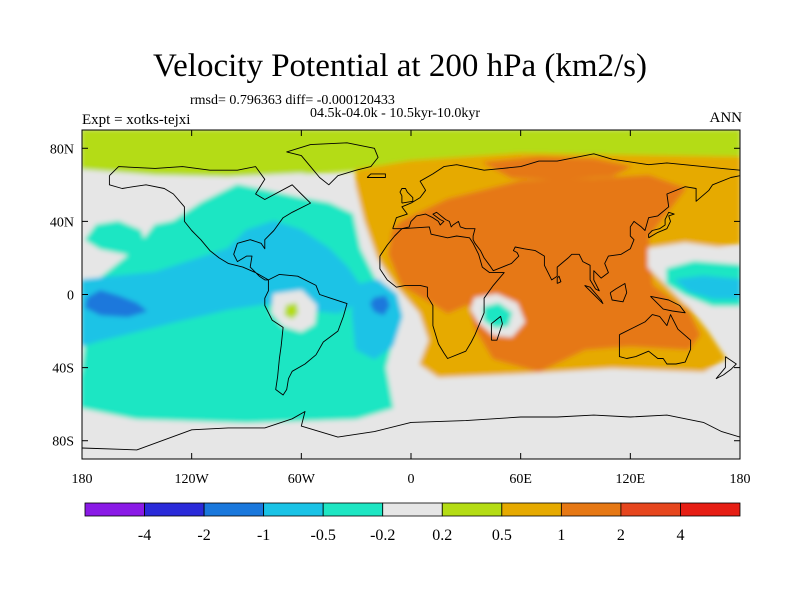  Describe the element at coordinates (726, 368) in the screenshot. I see `coastline-new-zealand` at that location.